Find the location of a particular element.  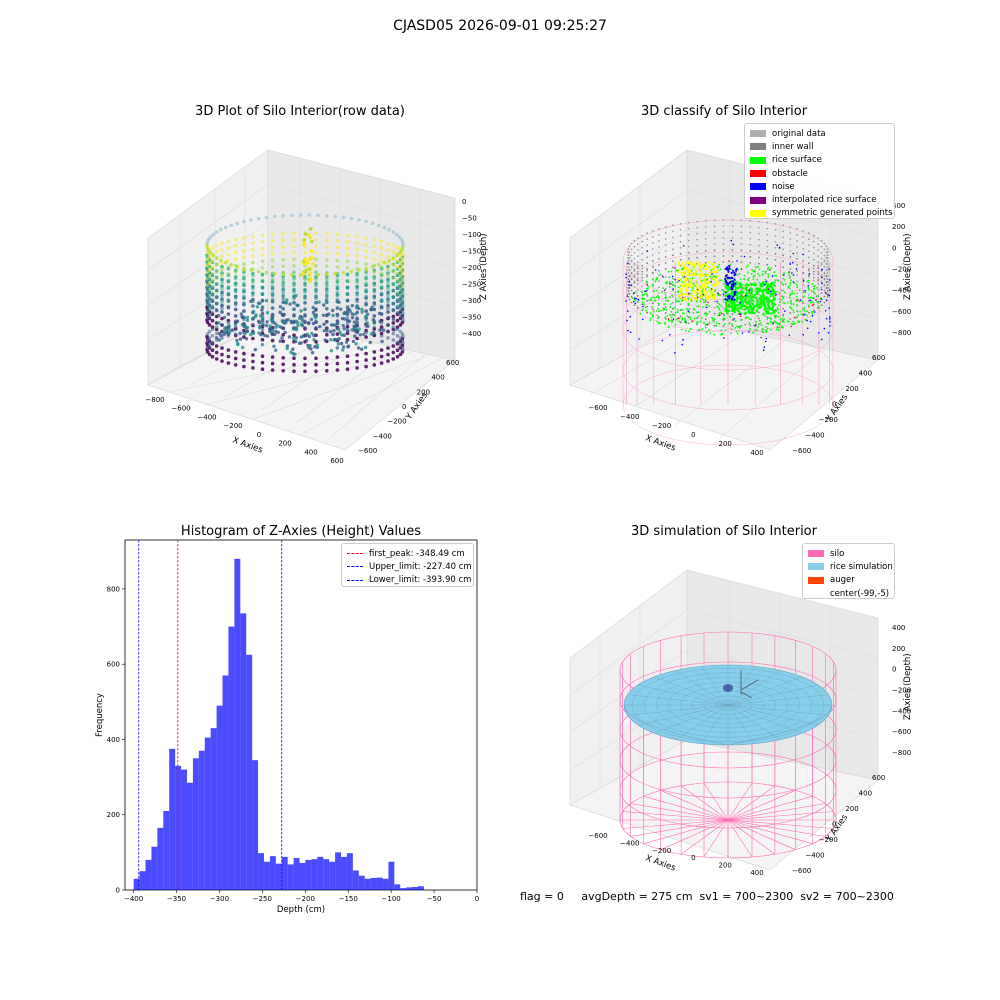

y-tick-label: −400 is located at coordinates (814, 856).